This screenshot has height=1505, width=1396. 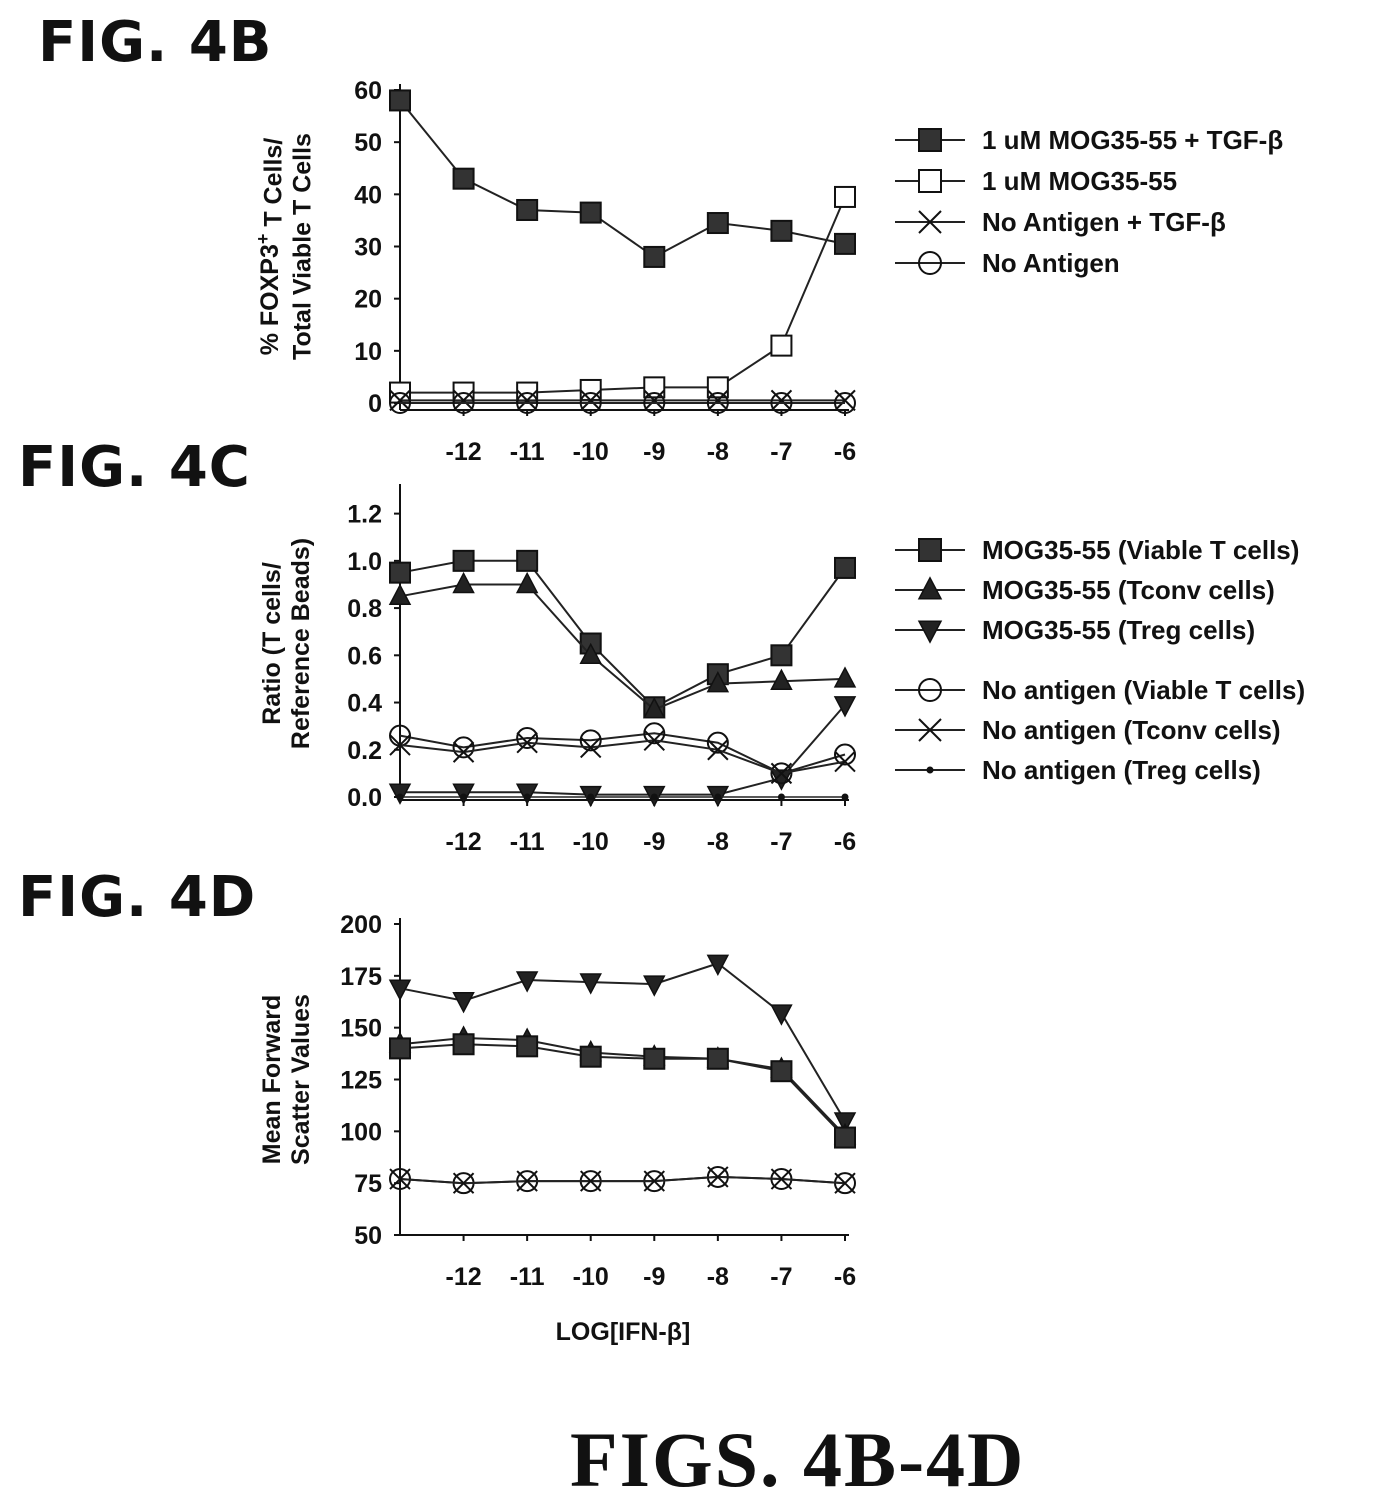 I want to click on y-tick-label: 0.8, so click(x=364, y=609).